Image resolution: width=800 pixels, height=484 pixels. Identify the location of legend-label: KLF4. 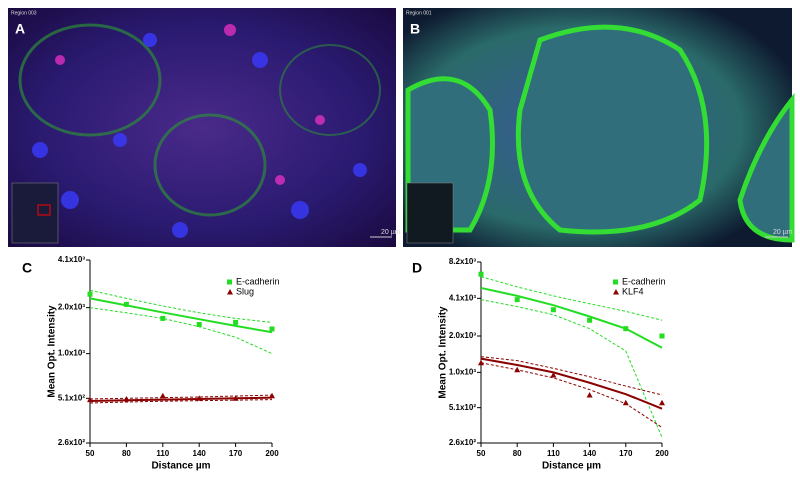
(633, 291).